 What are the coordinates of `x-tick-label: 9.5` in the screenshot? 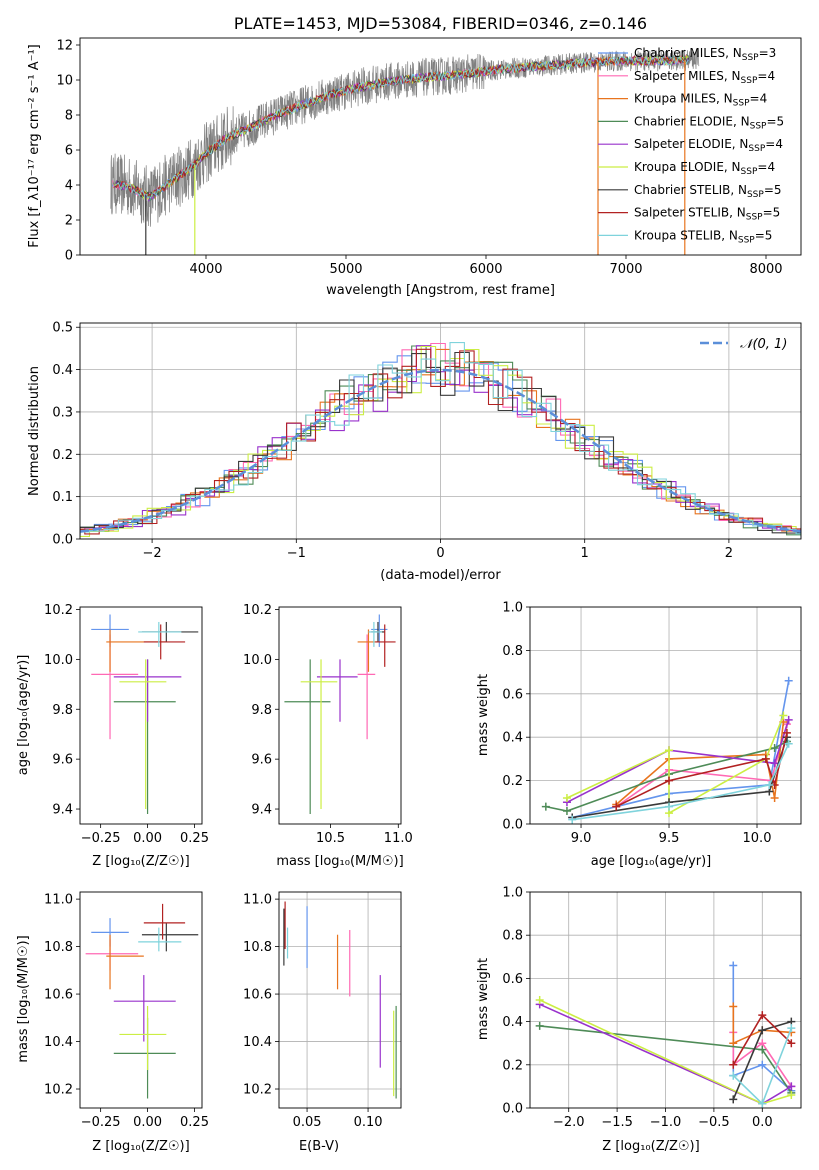 It's located at (669, 838).